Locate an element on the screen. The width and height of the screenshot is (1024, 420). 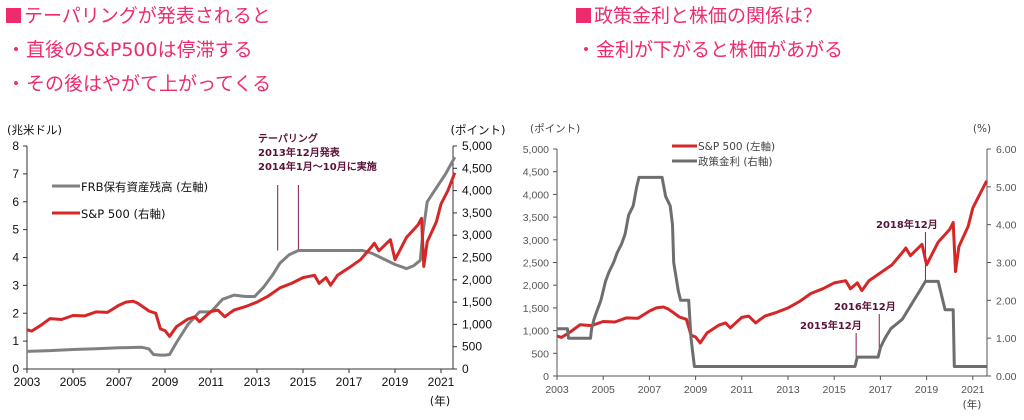
left-heading: テーパリングが発表されると is located at coordinates (138, 16).